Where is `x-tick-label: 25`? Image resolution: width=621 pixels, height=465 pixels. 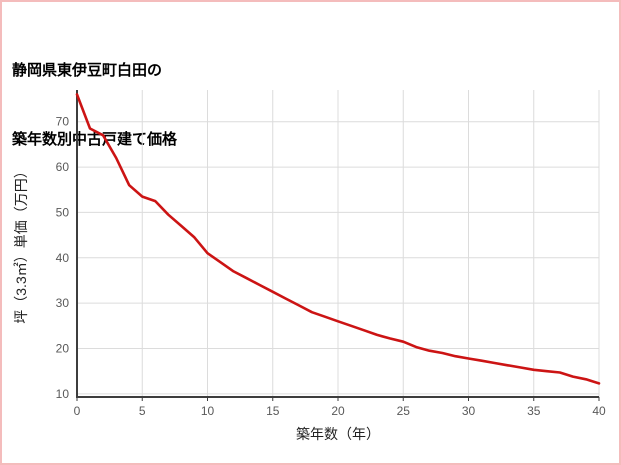 x-tick-label: 25 is located at coordinates (404, 411).